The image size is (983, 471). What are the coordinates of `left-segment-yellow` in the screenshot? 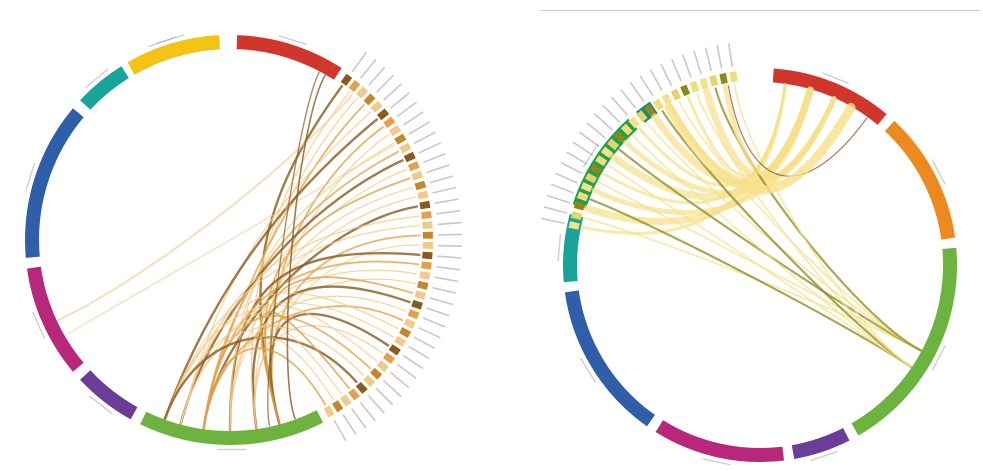 It's located at (174, 55).